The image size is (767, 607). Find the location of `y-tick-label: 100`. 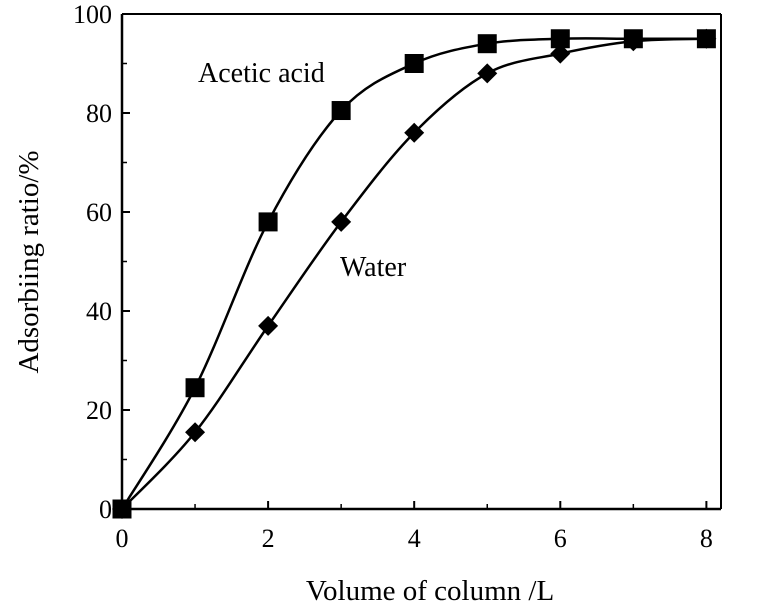

y-tick-label: 100 is located at coordinates (92, 14).